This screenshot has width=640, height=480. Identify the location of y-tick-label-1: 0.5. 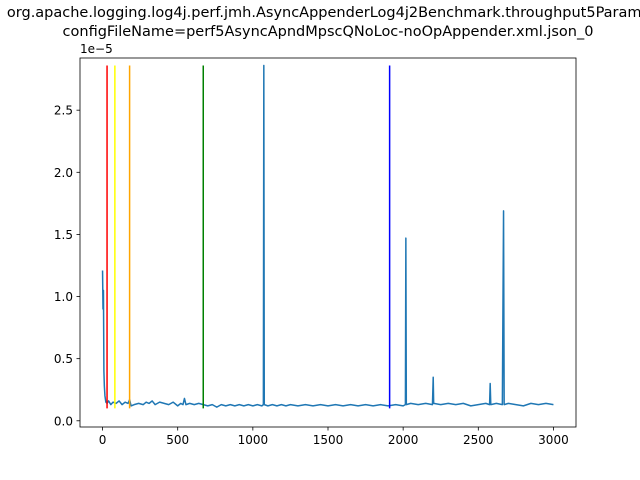
(63, 359).